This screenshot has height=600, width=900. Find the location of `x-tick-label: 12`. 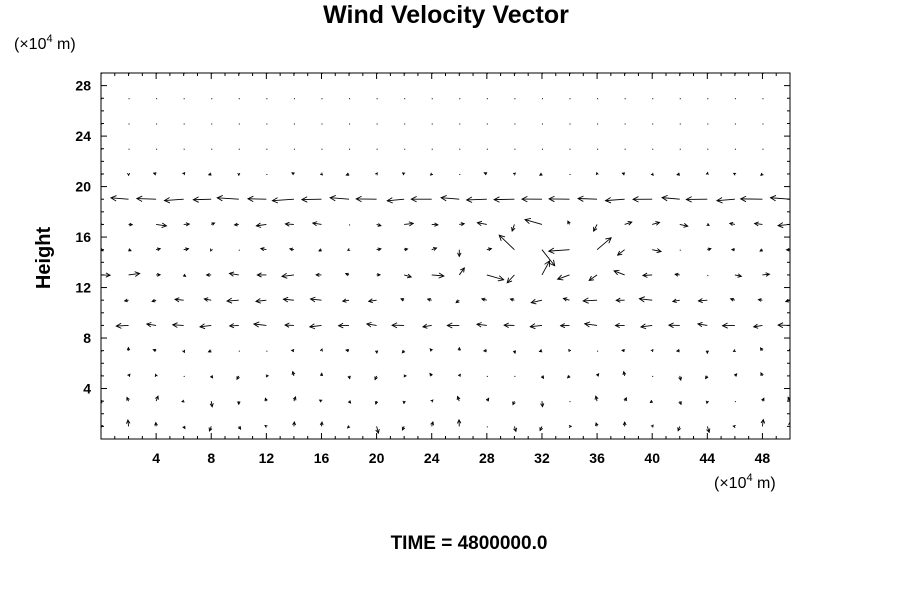

x-tick-label: 12 is located at coordinates (267, 458).